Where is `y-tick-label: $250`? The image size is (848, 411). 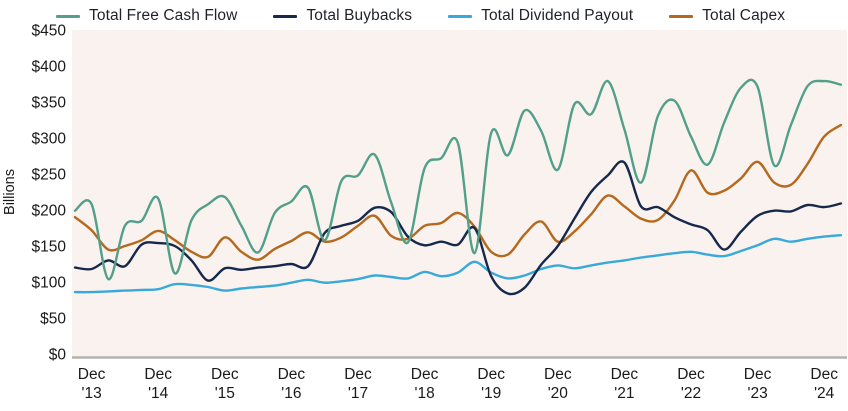
y-tick-label: $250 is located at coordinates (49, 175).